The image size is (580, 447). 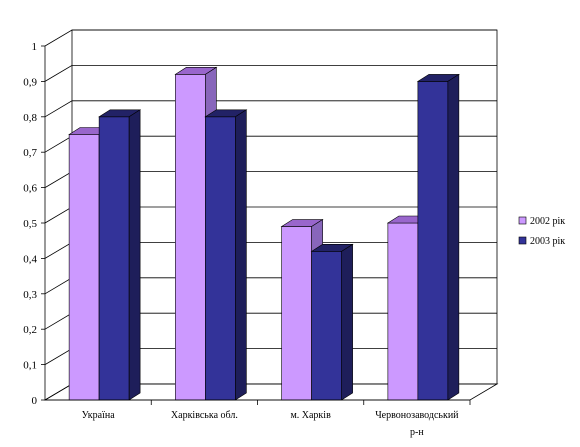 I want to click on y-tick-label: 0,2, so click(x=30, y=330).